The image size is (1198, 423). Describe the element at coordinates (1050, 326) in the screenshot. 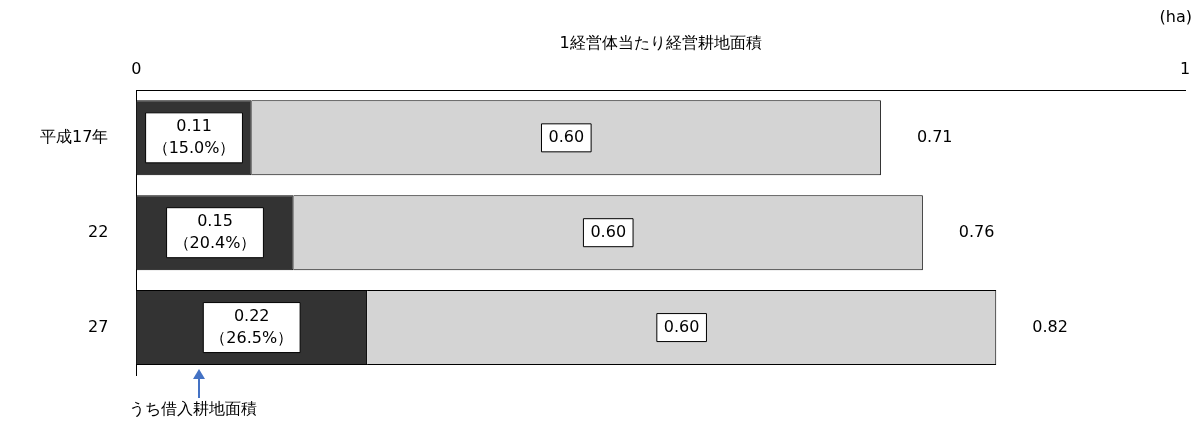

I see `total-label: 0.82` at that location.